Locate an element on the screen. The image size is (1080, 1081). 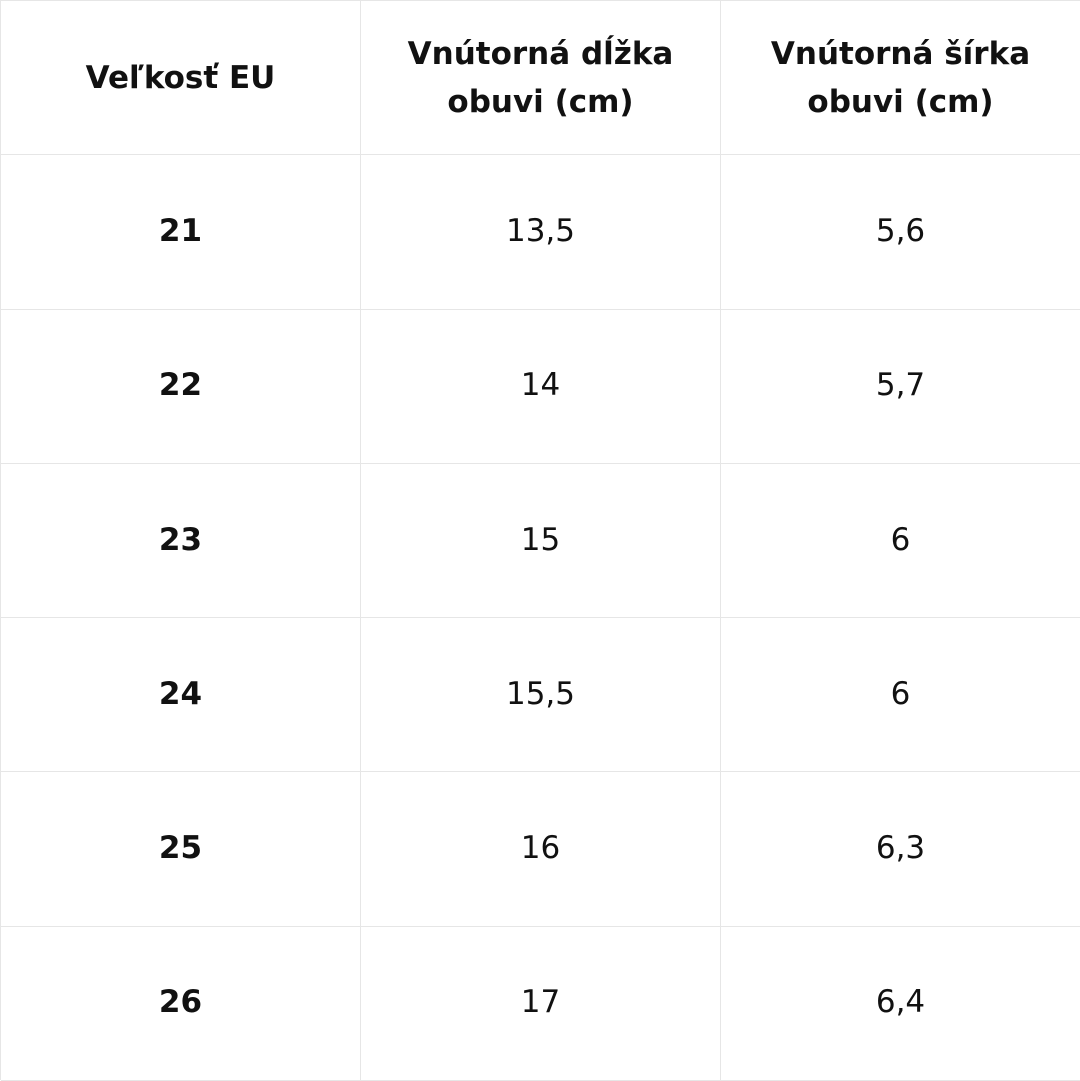
row-2-width: 5,7 is located at coordinates (900, 387).